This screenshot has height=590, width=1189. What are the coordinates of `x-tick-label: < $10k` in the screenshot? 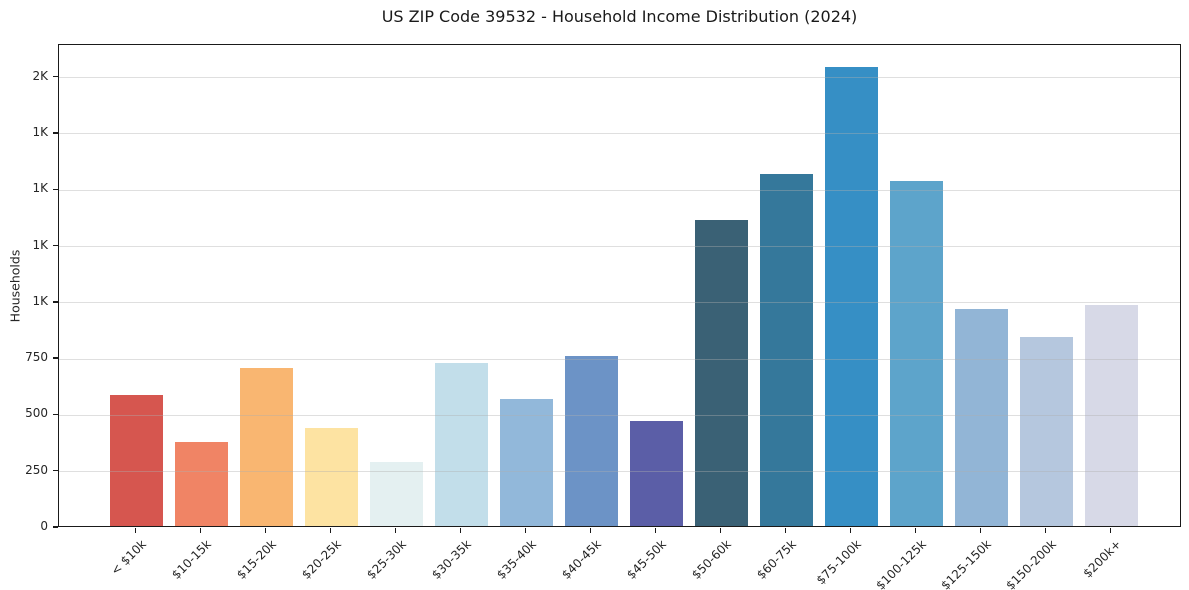 It's located at (128, 557).